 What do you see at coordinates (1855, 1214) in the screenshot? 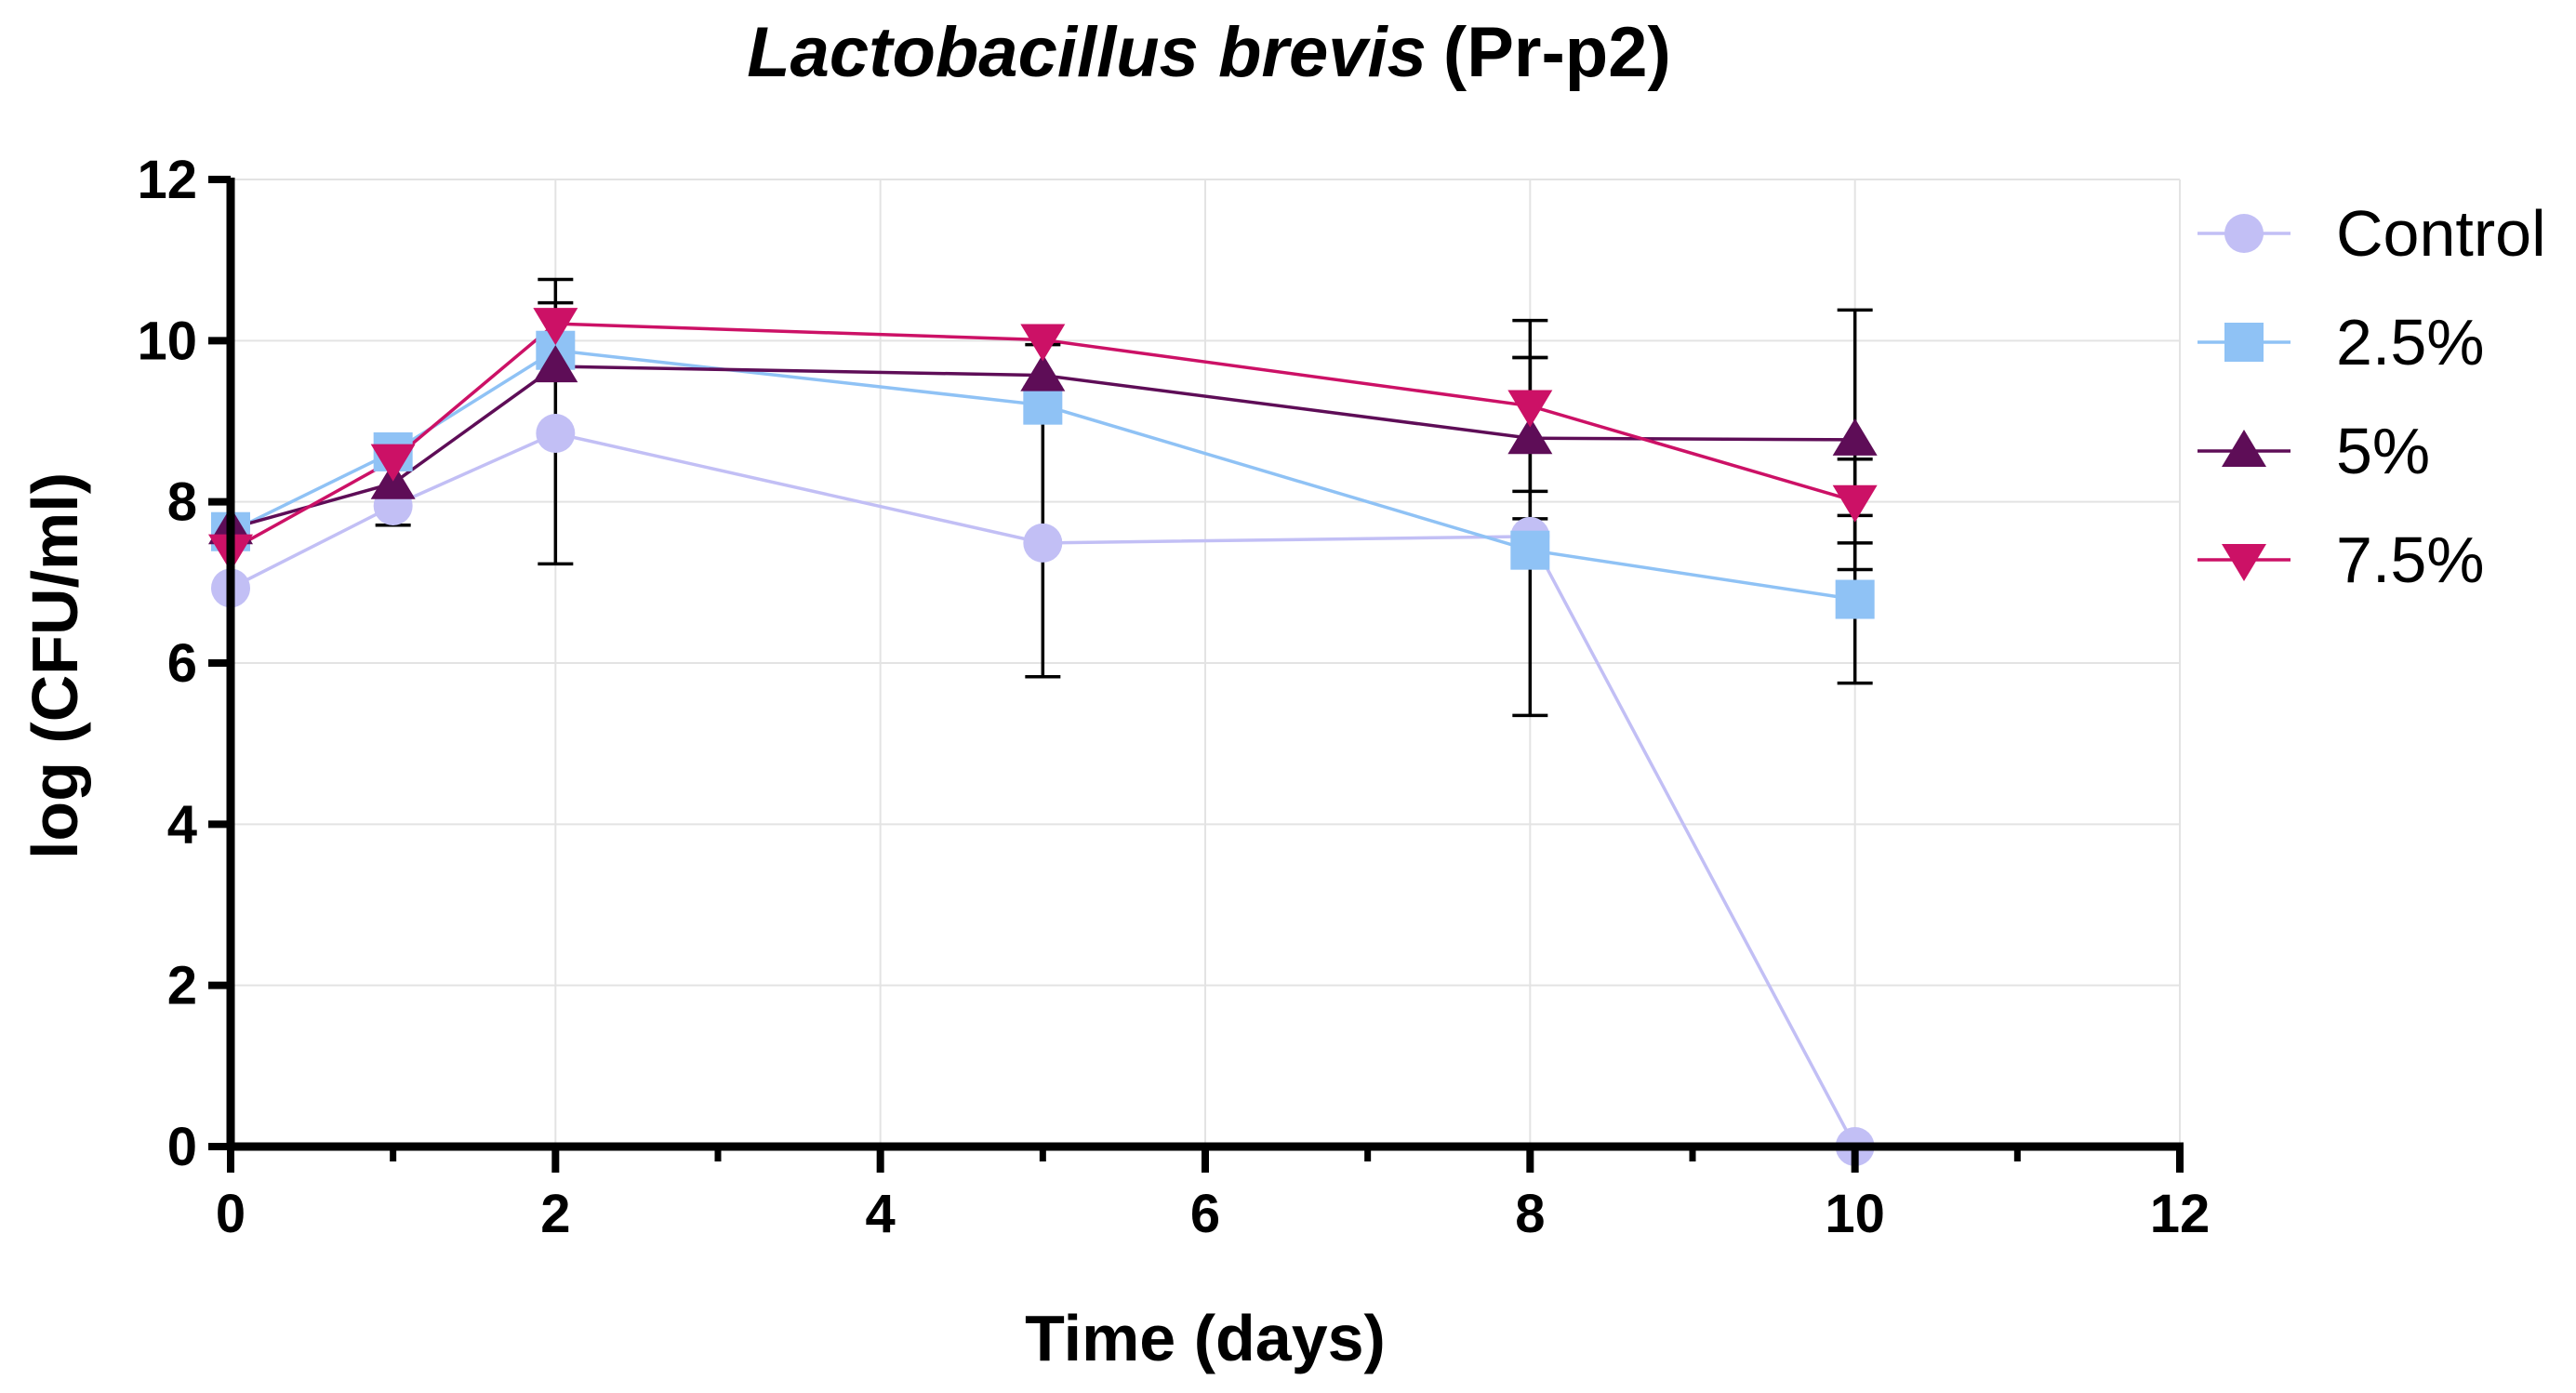
I see `x-tick-label-10: 10` at bounding box center [1855, 1214].